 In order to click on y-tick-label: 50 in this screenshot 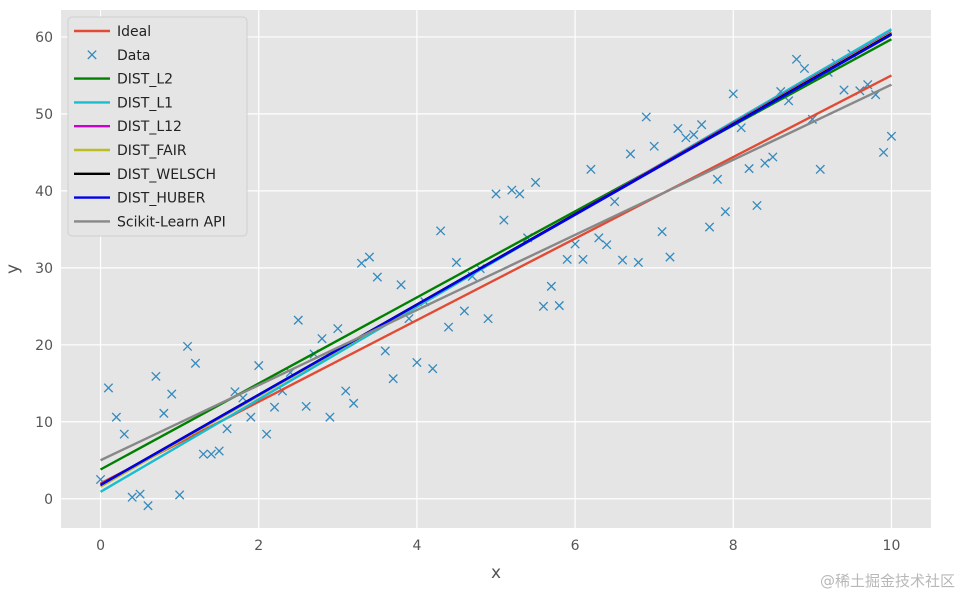, I will do `click(44, 115)`.